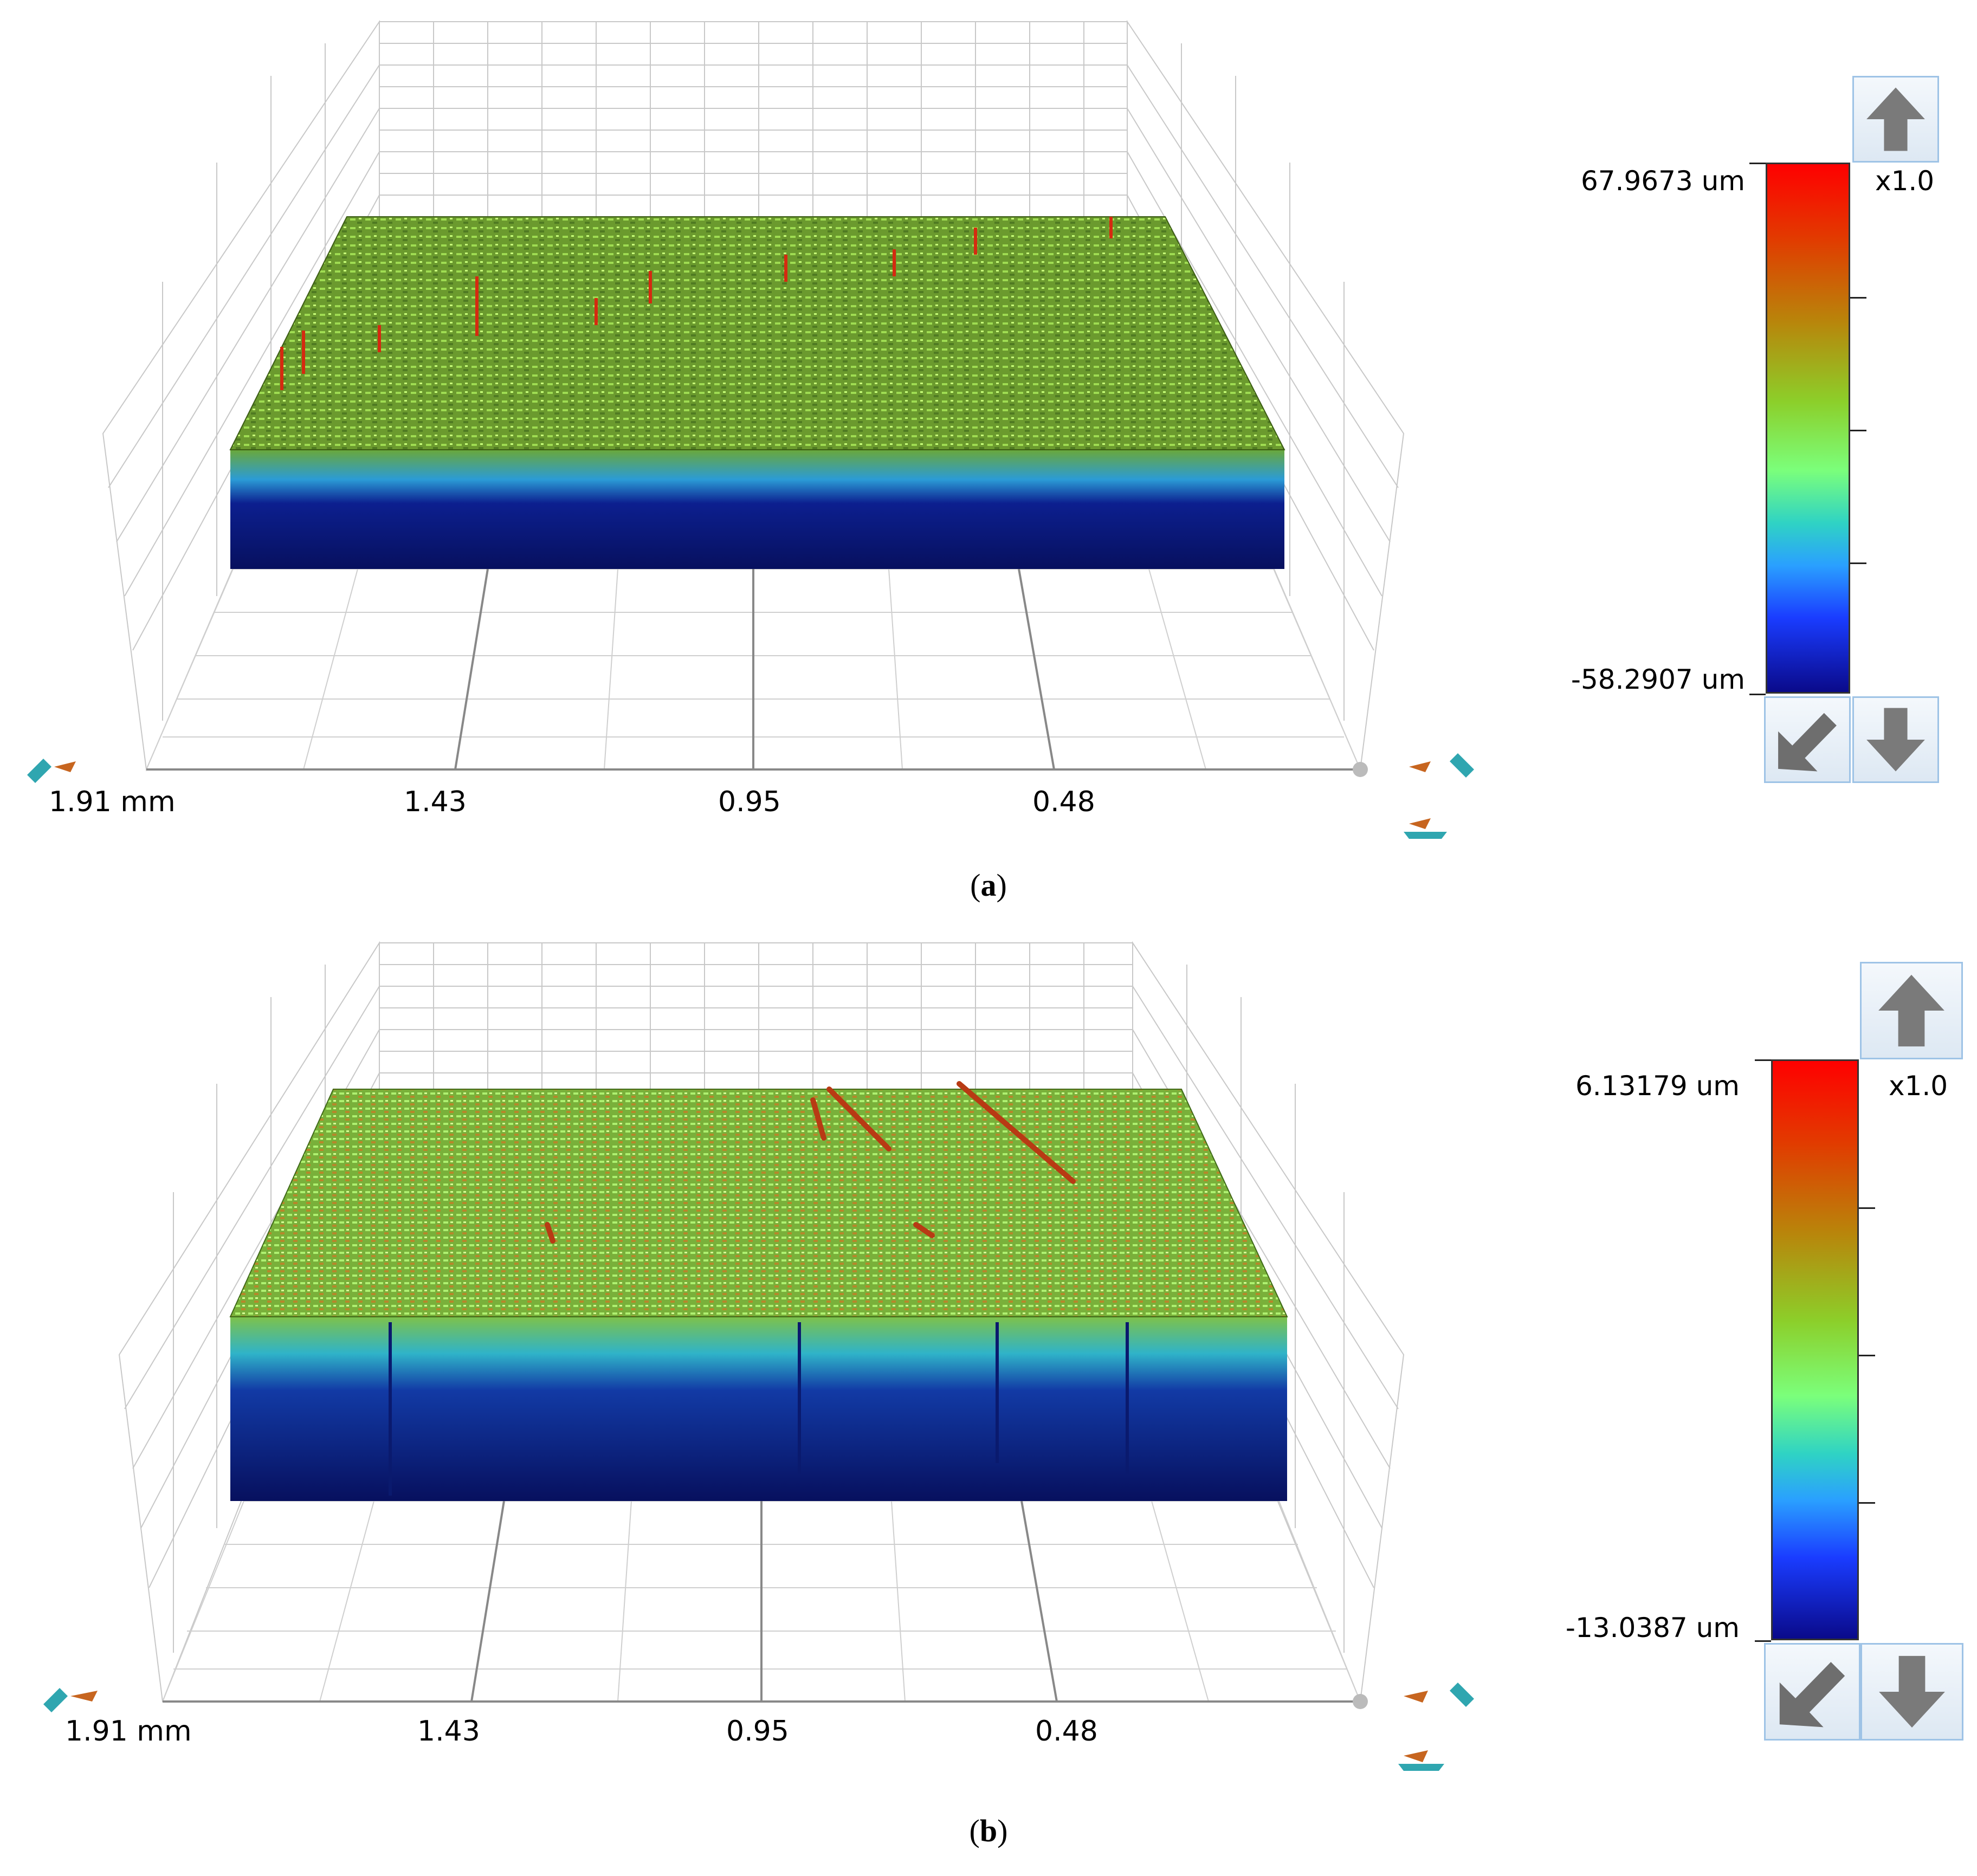 The image size is (1977, 1876). I want to click on caption-letter: a, so click(988, 885).